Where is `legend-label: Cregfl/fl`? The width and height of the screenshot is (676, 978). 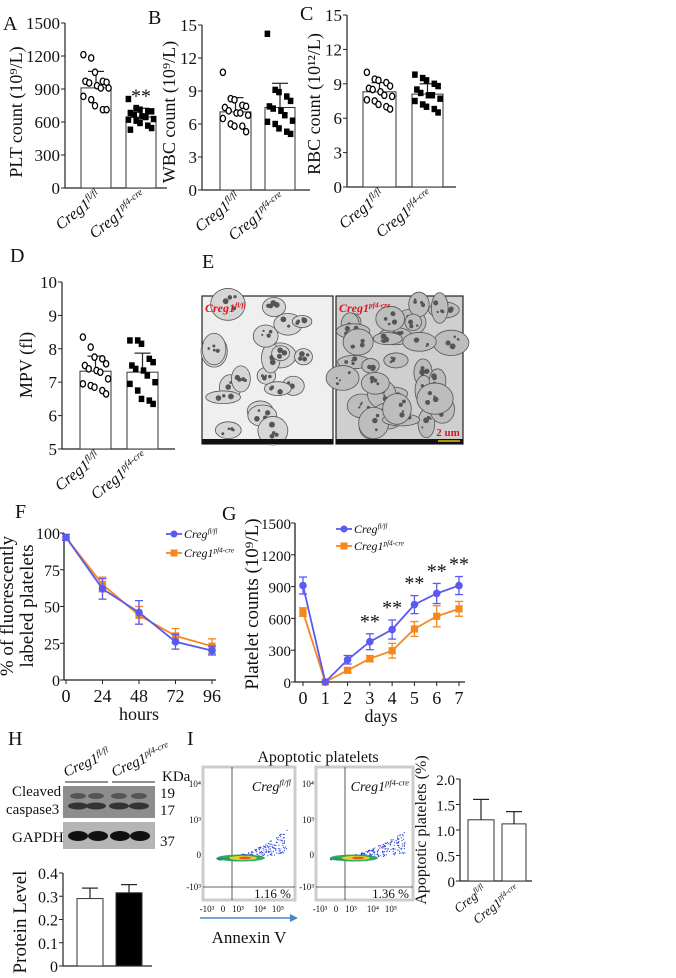
legend-label: Cregfl/fl is located at coordinates (371, 529).